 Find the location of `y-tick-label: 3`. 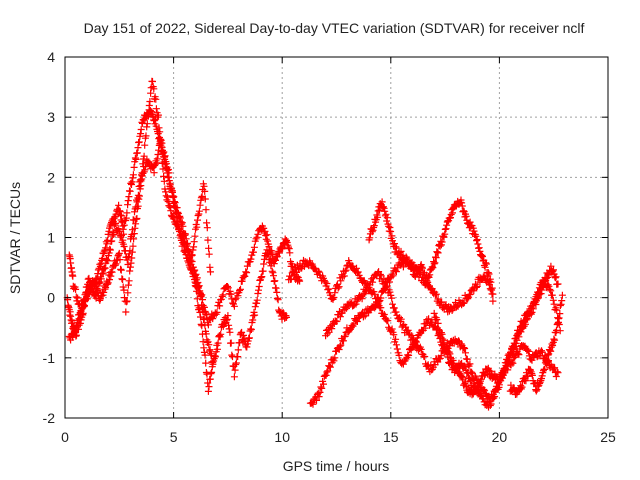

y-tick-label: 3 is located at coordinates (51, 117).